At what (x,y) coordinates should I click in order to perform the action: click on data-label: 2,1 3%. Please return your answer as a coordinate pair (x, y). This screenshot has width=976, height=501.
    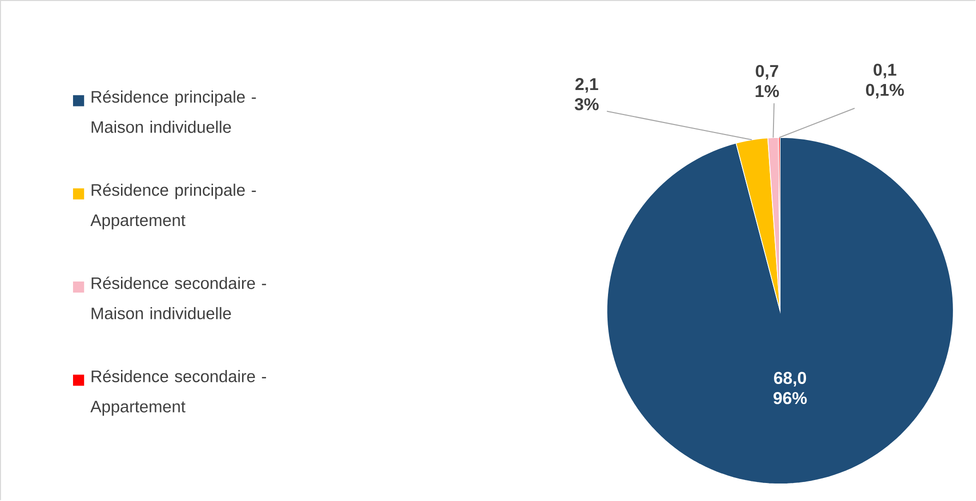
    Looking at the image, I should click on (586, 94).